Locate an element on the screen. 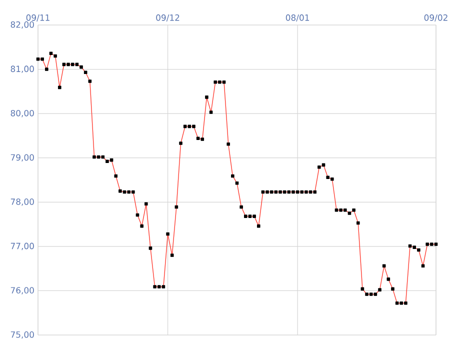 The height and width of the screenshot is (360, 460). x-tick-label: 09/11 is located at coordinates (38, 18).